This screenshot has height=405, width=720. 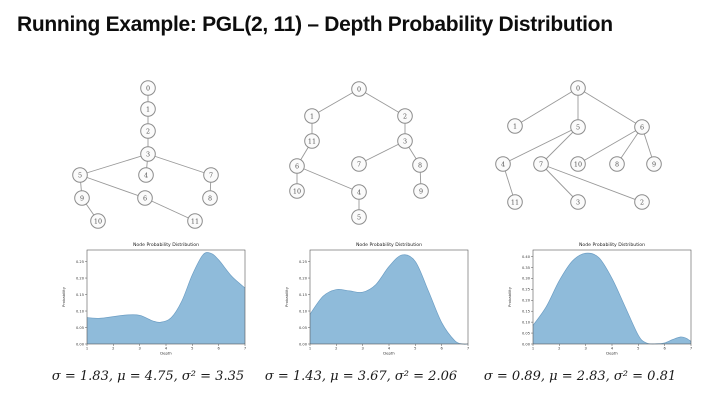 I want to click on tree-node-1: 1, so click(x=515, y=126).